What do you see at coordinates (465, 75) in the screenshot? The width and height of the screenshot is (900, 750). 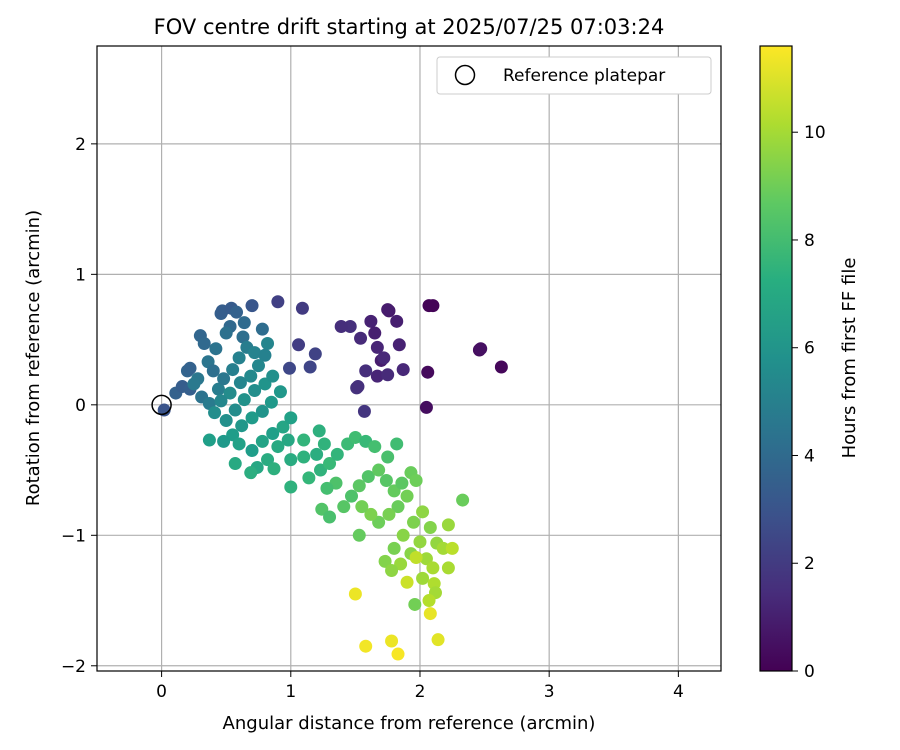 I see `legend-marker-icon` at bounding box center [465, 75].